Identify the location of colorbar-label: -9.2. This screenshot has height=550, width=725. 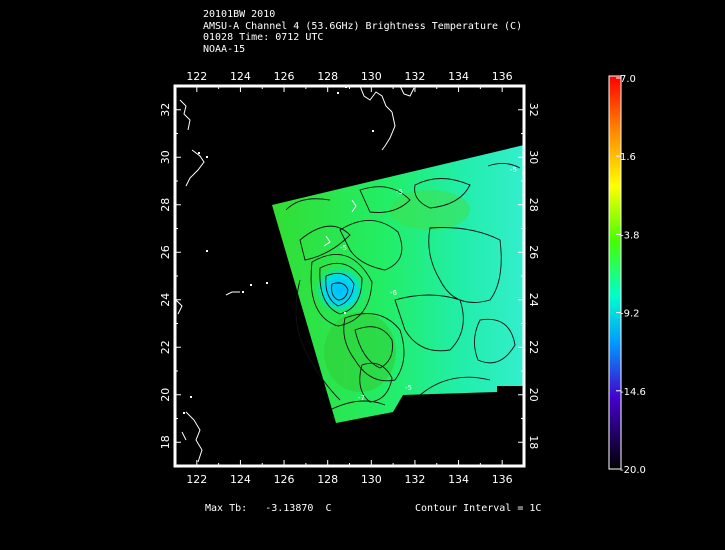
(630, 314).